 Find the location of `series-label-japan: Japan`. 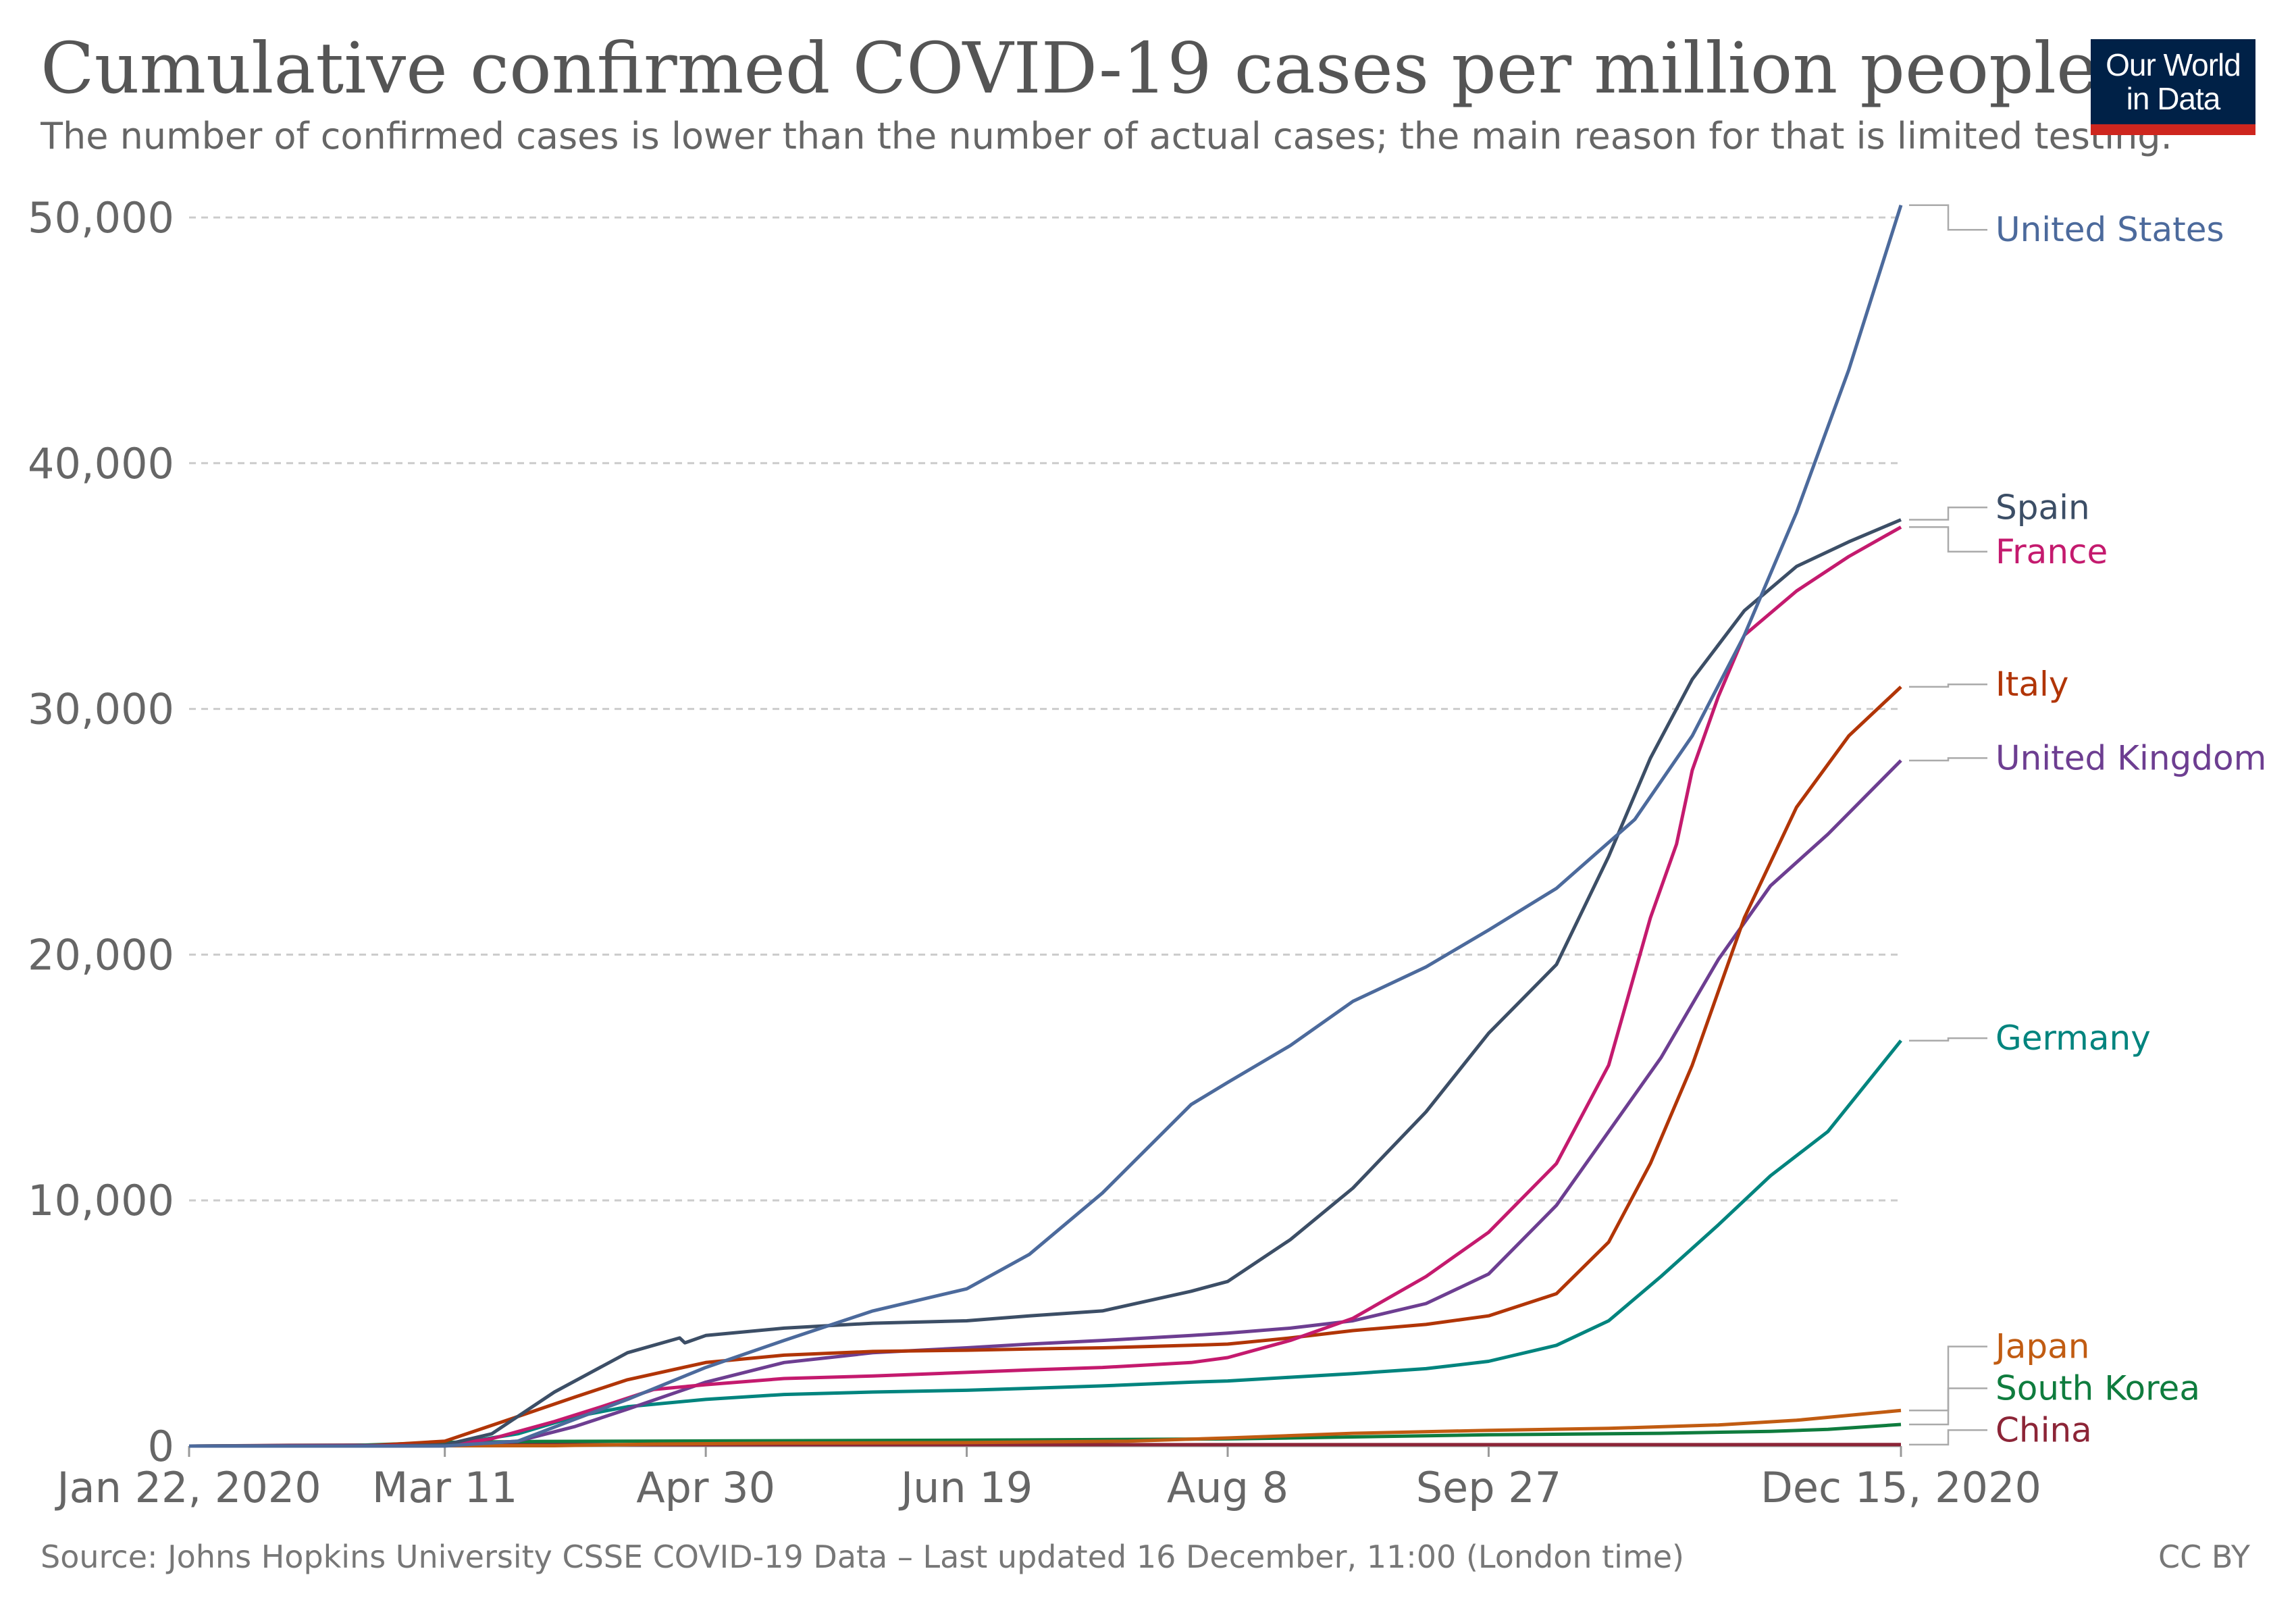

series-label-japan: Japan is located at coordinates (2041, 1346).